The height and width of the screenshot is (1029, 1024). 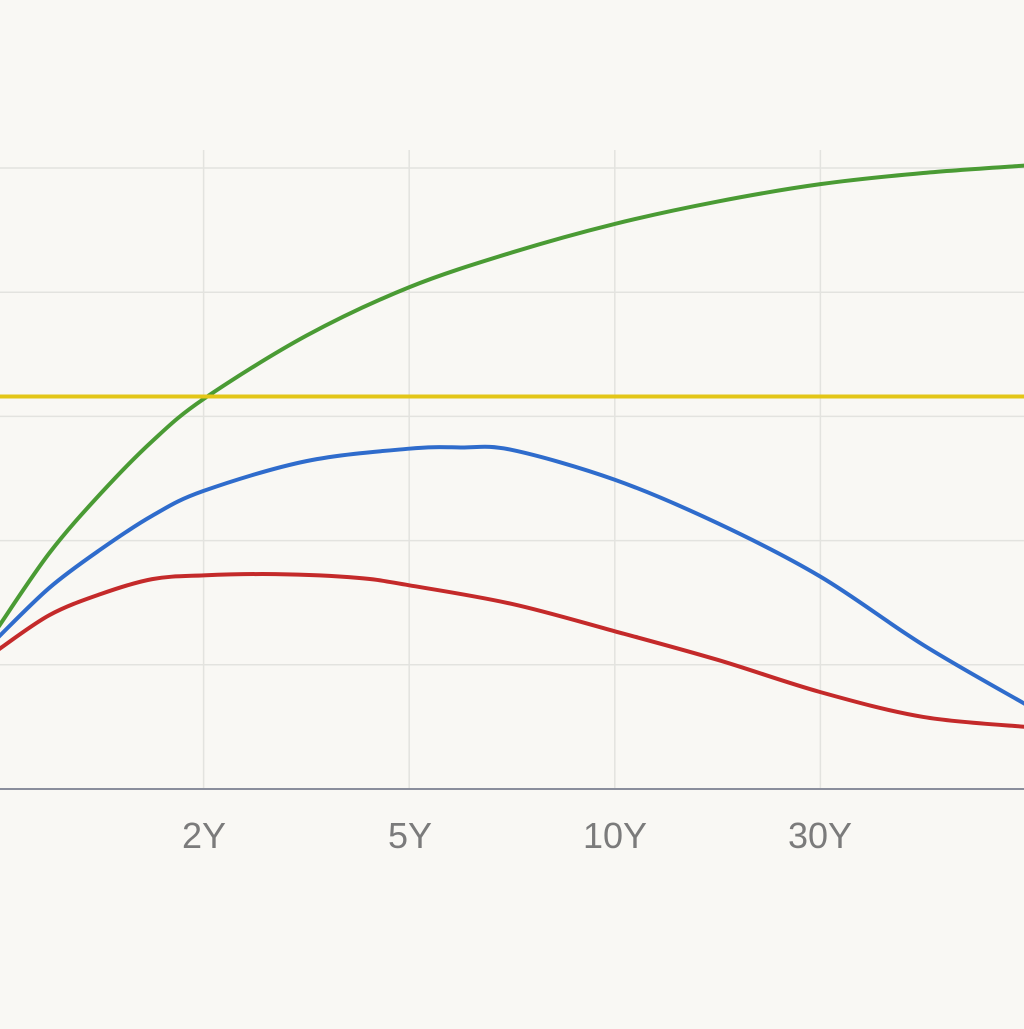 I want to click on x-tick-label-5y: 5Y, so click(x=410, y=835).